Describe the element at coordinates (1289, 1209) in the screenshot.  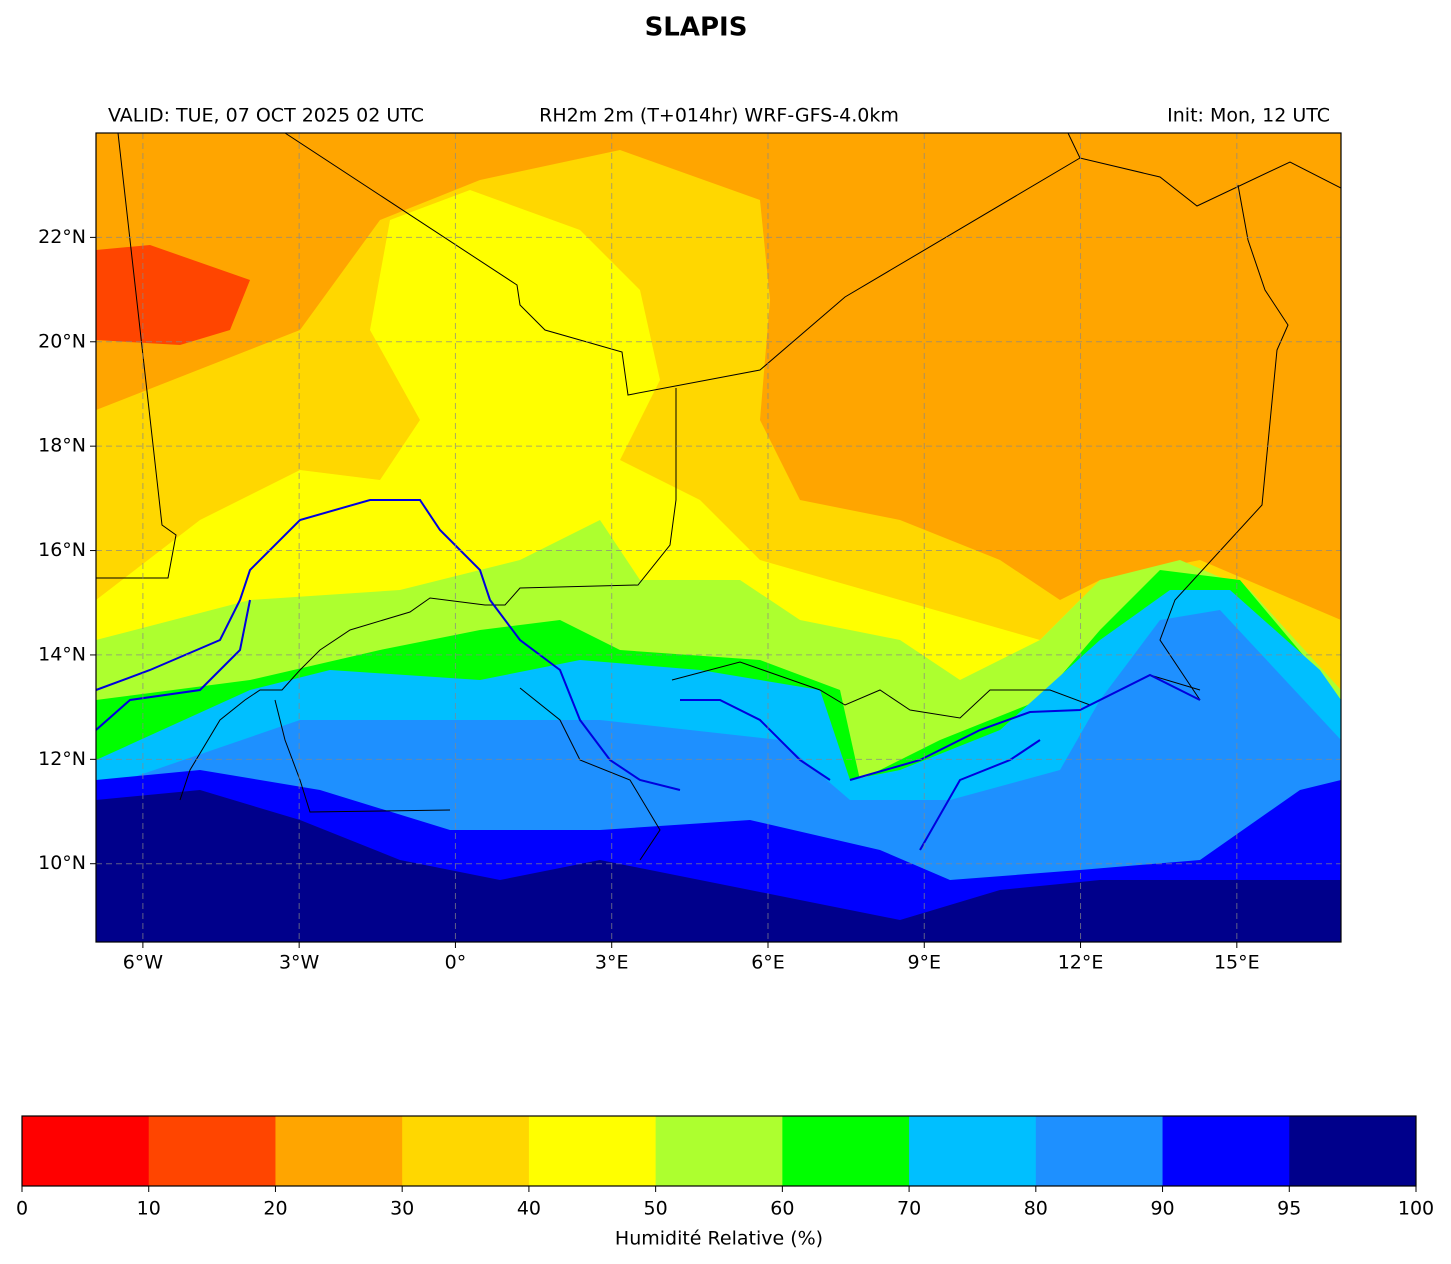
I see `colorbar-tick-label: 95` at that location.